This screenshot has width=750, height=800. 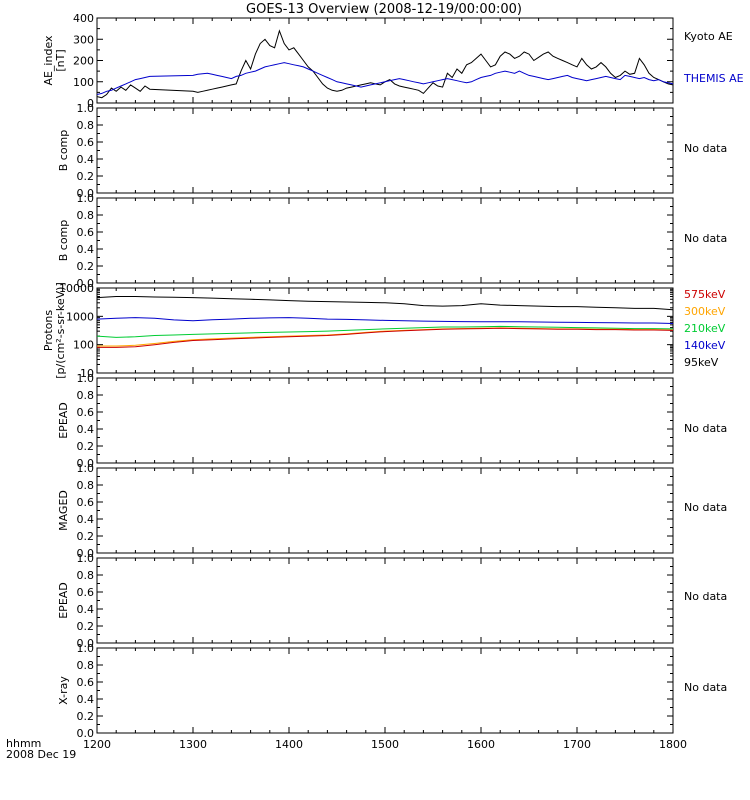 What do you see at coordinates (48, 60) in the screenshot?
I see `y-axis-label: AE_index` at bounding box center [48, 60].